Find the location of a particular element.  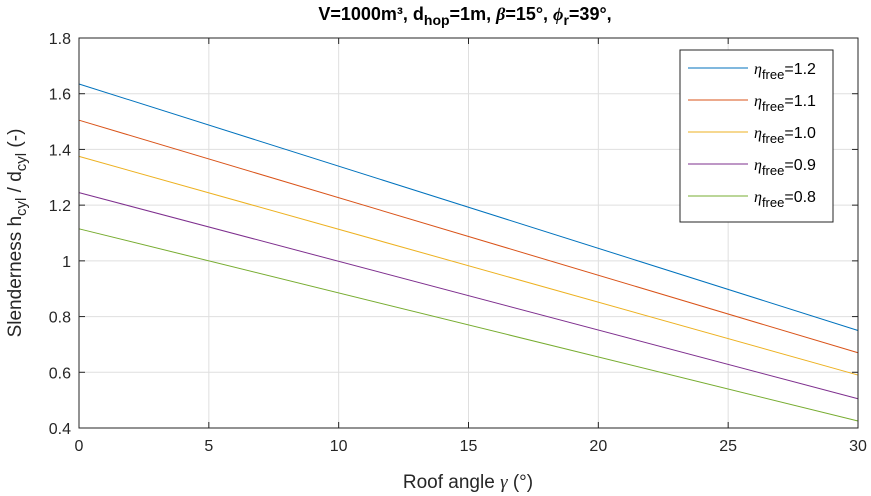

y-tick-label: 1 is located at coordinates (66, 262).